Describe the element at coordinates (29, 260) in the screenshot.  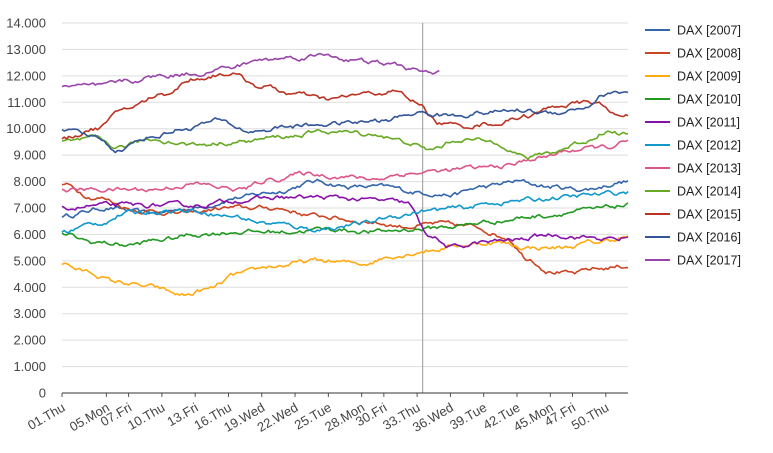
I see `y-tick-label: 5.000` at that location.